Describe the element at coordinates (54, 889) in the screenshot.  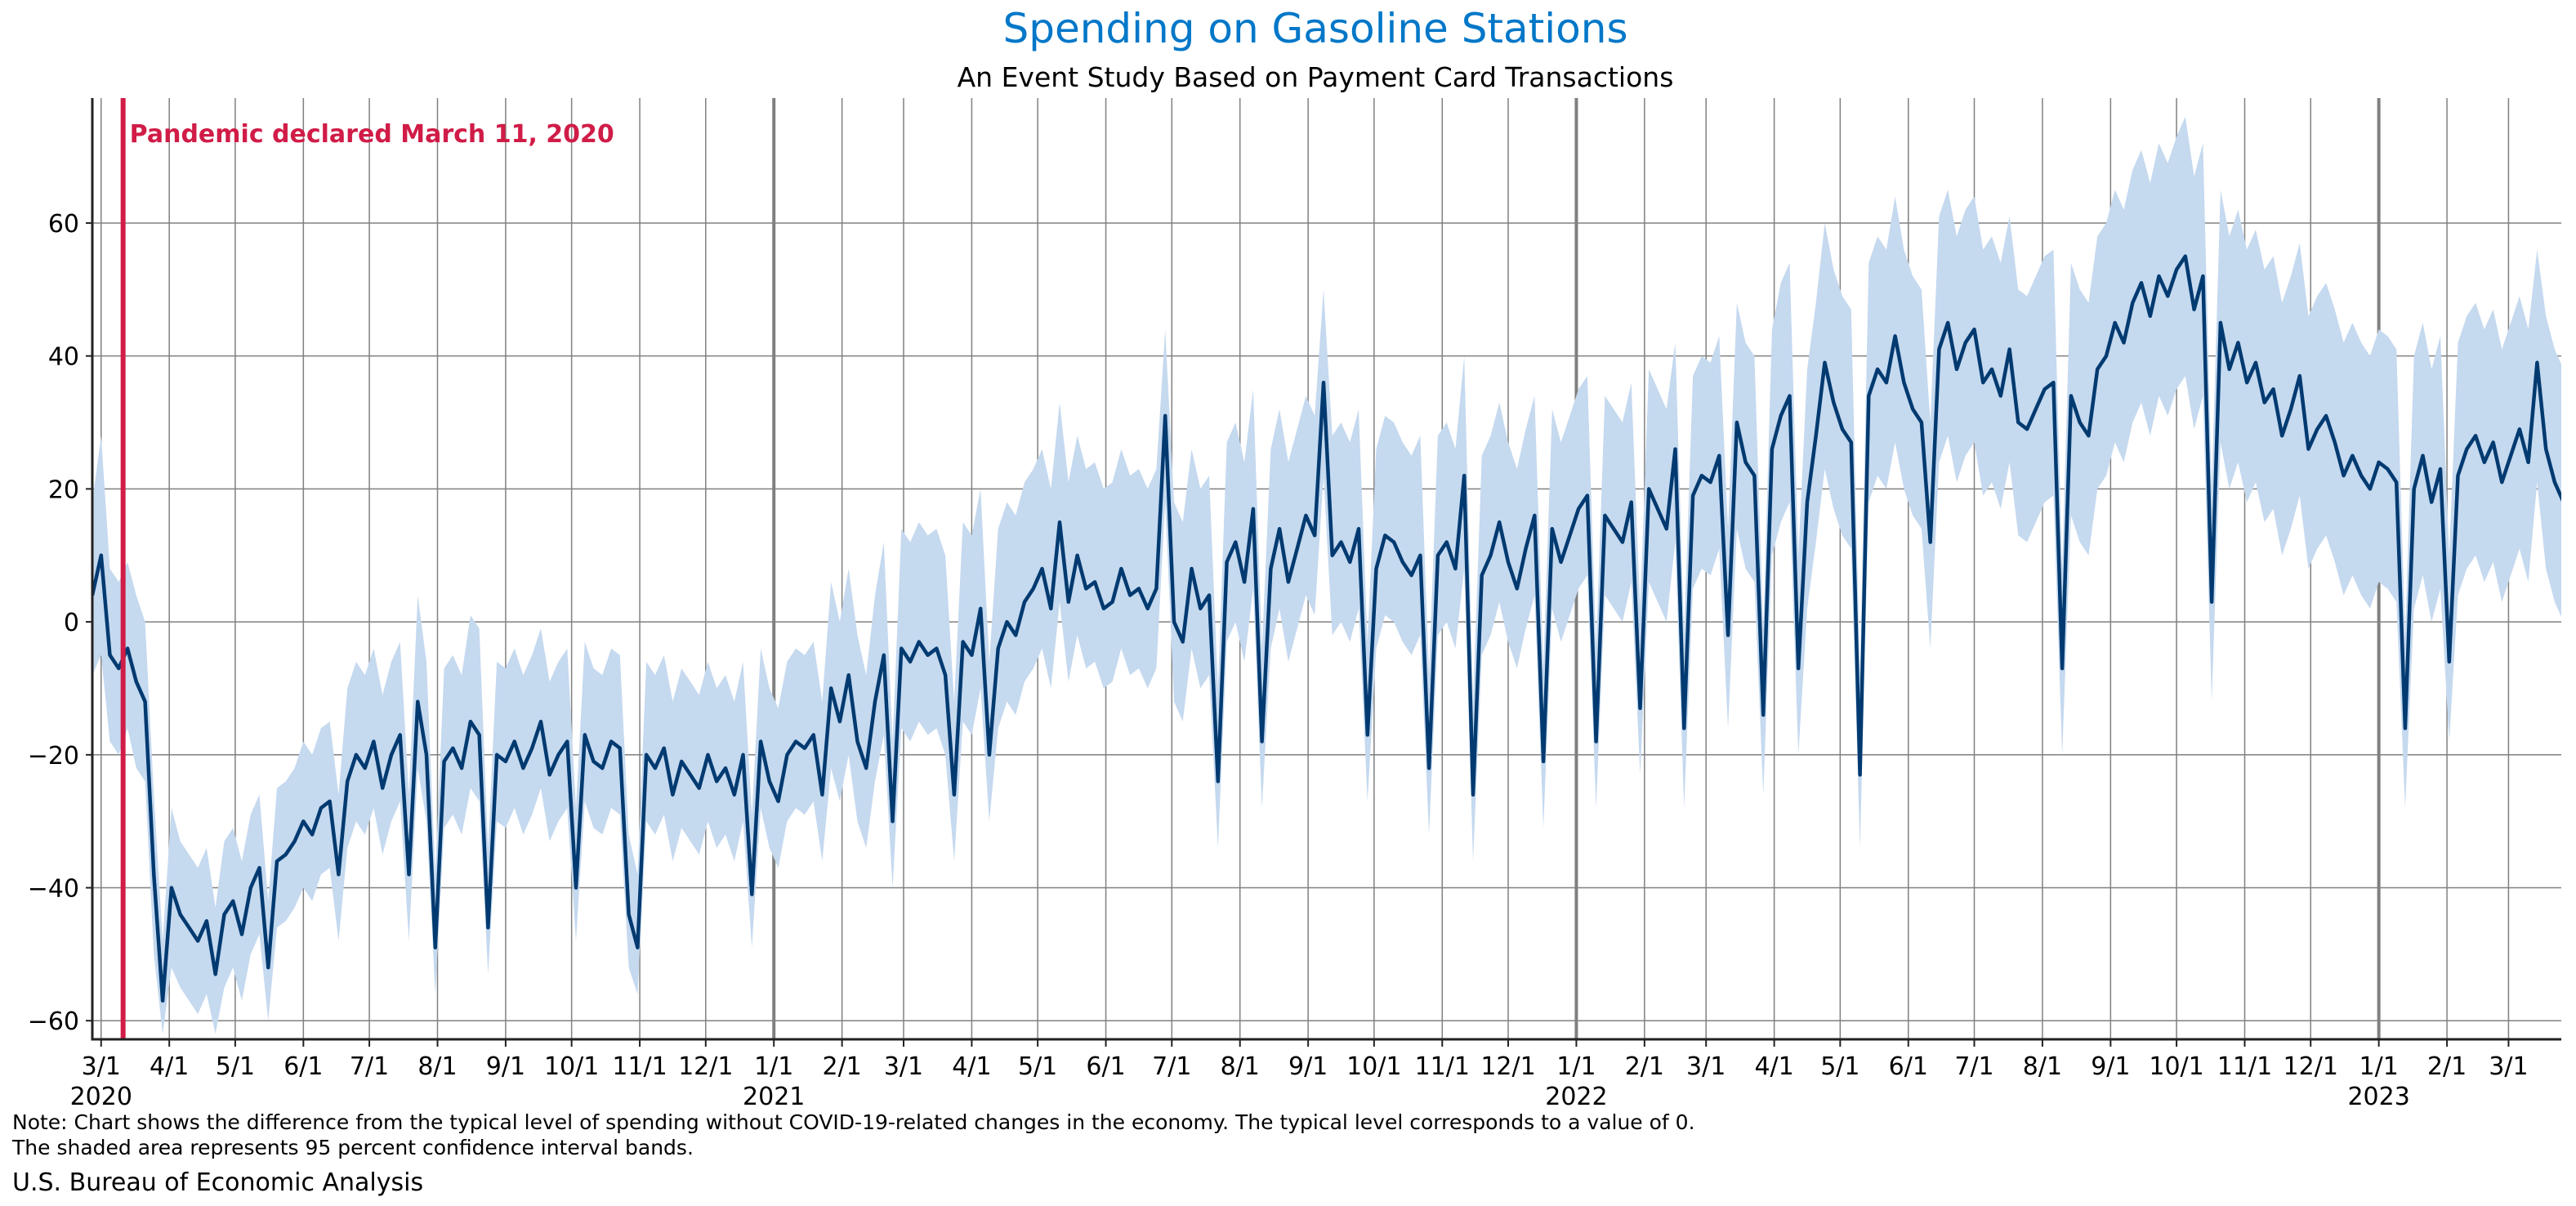
I see `y-tick-label: −40` at that location.